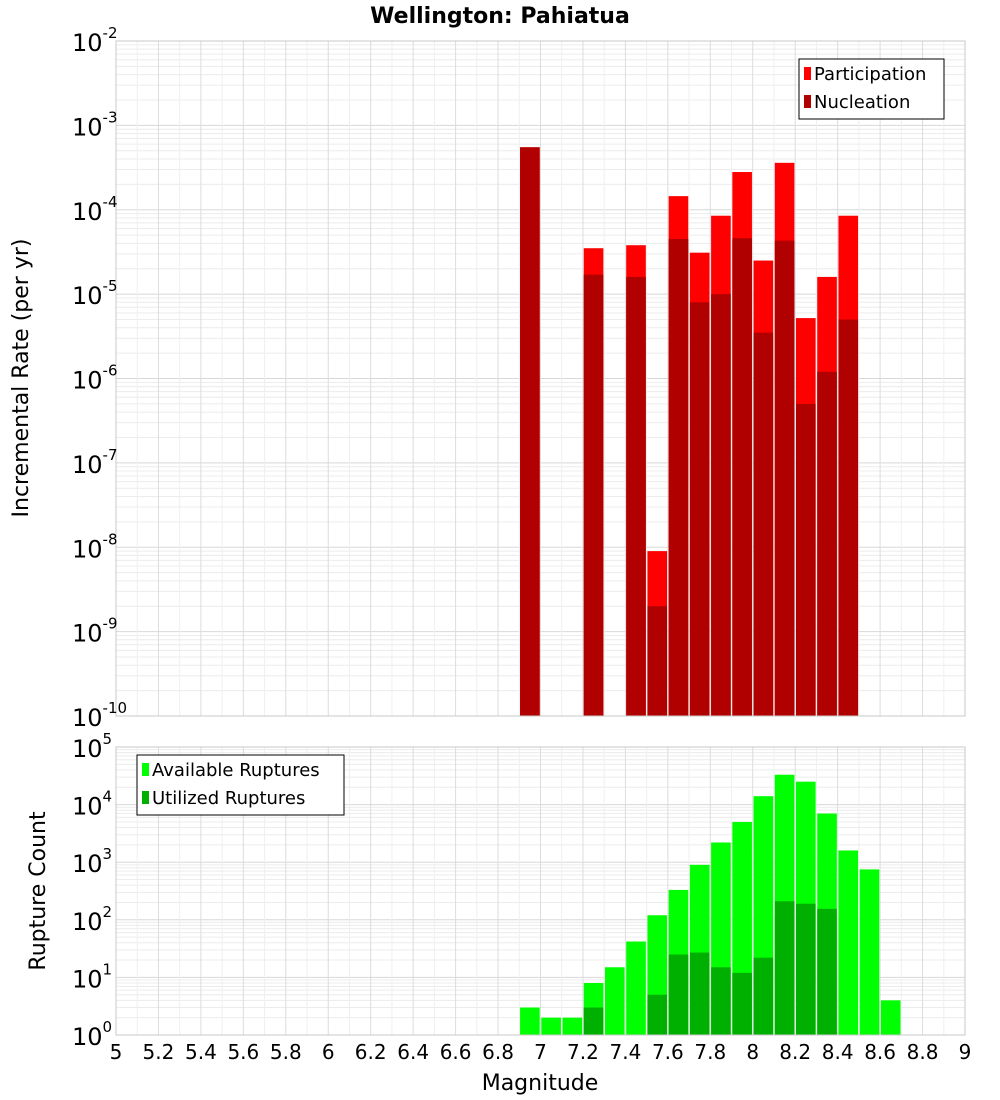 The width and height of the screenshot is (1000, 1100). What do you see at coordinates (159, 1052) in the screenshot?
I see `x-tick-label: 5.2` at bounding box center [159, 1052].